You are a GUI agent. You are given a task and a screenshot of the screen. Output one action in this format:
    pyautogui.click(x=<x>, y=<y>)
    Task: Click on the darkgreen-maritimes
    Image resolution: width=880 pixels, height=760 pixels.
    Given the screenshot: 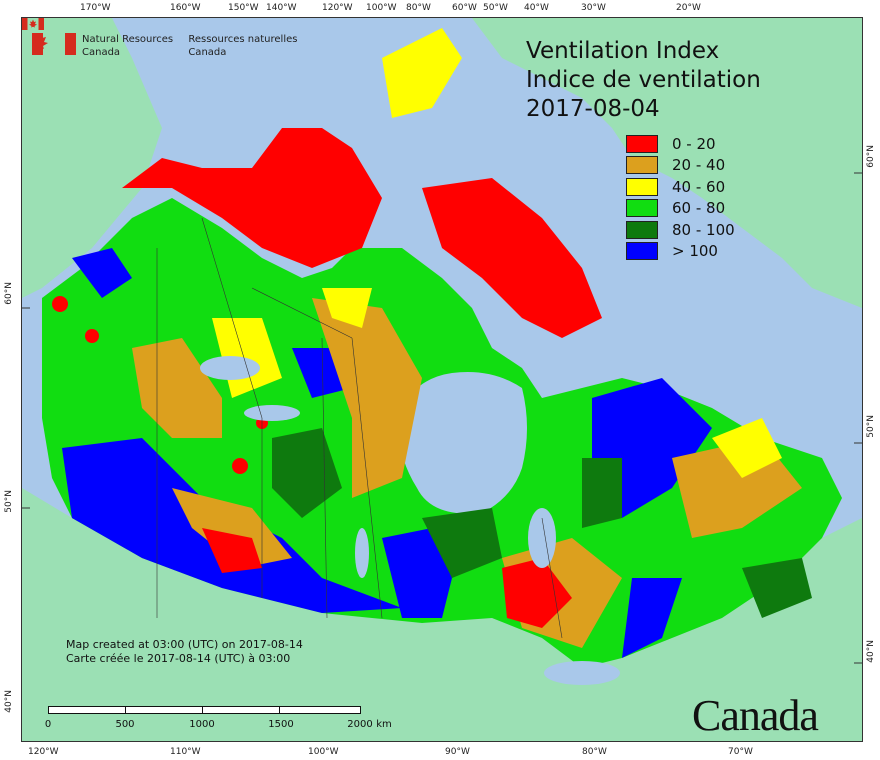 What is the action you would take?
    pyautogui.click(x=777, y=588)
    